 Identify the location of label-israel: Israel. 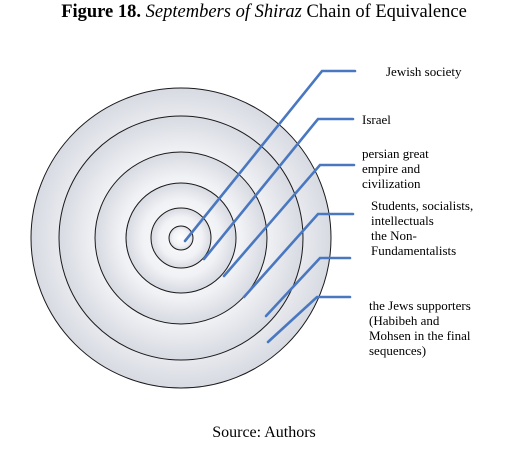
(376, 119).